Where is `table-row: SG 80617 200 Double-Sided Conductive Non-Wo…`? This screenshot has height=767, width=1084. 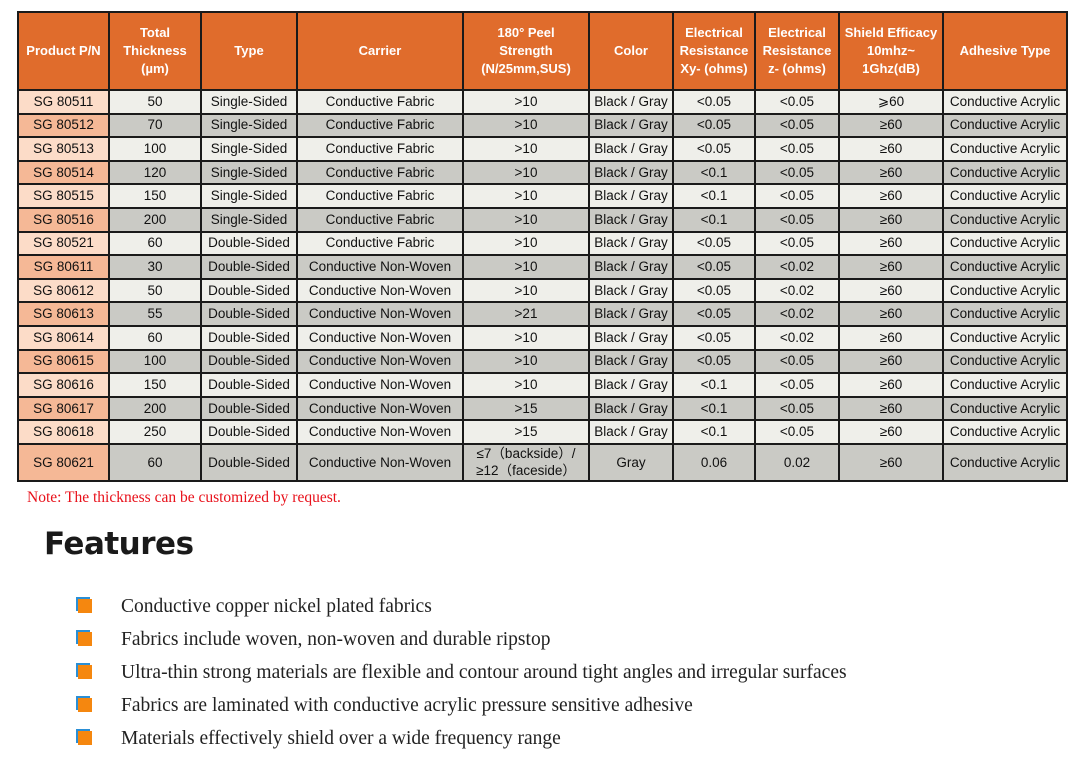
table-row: SG 80617 200 Double-Sided Conductive Non-Wo… is located at coordinates (542, 408).